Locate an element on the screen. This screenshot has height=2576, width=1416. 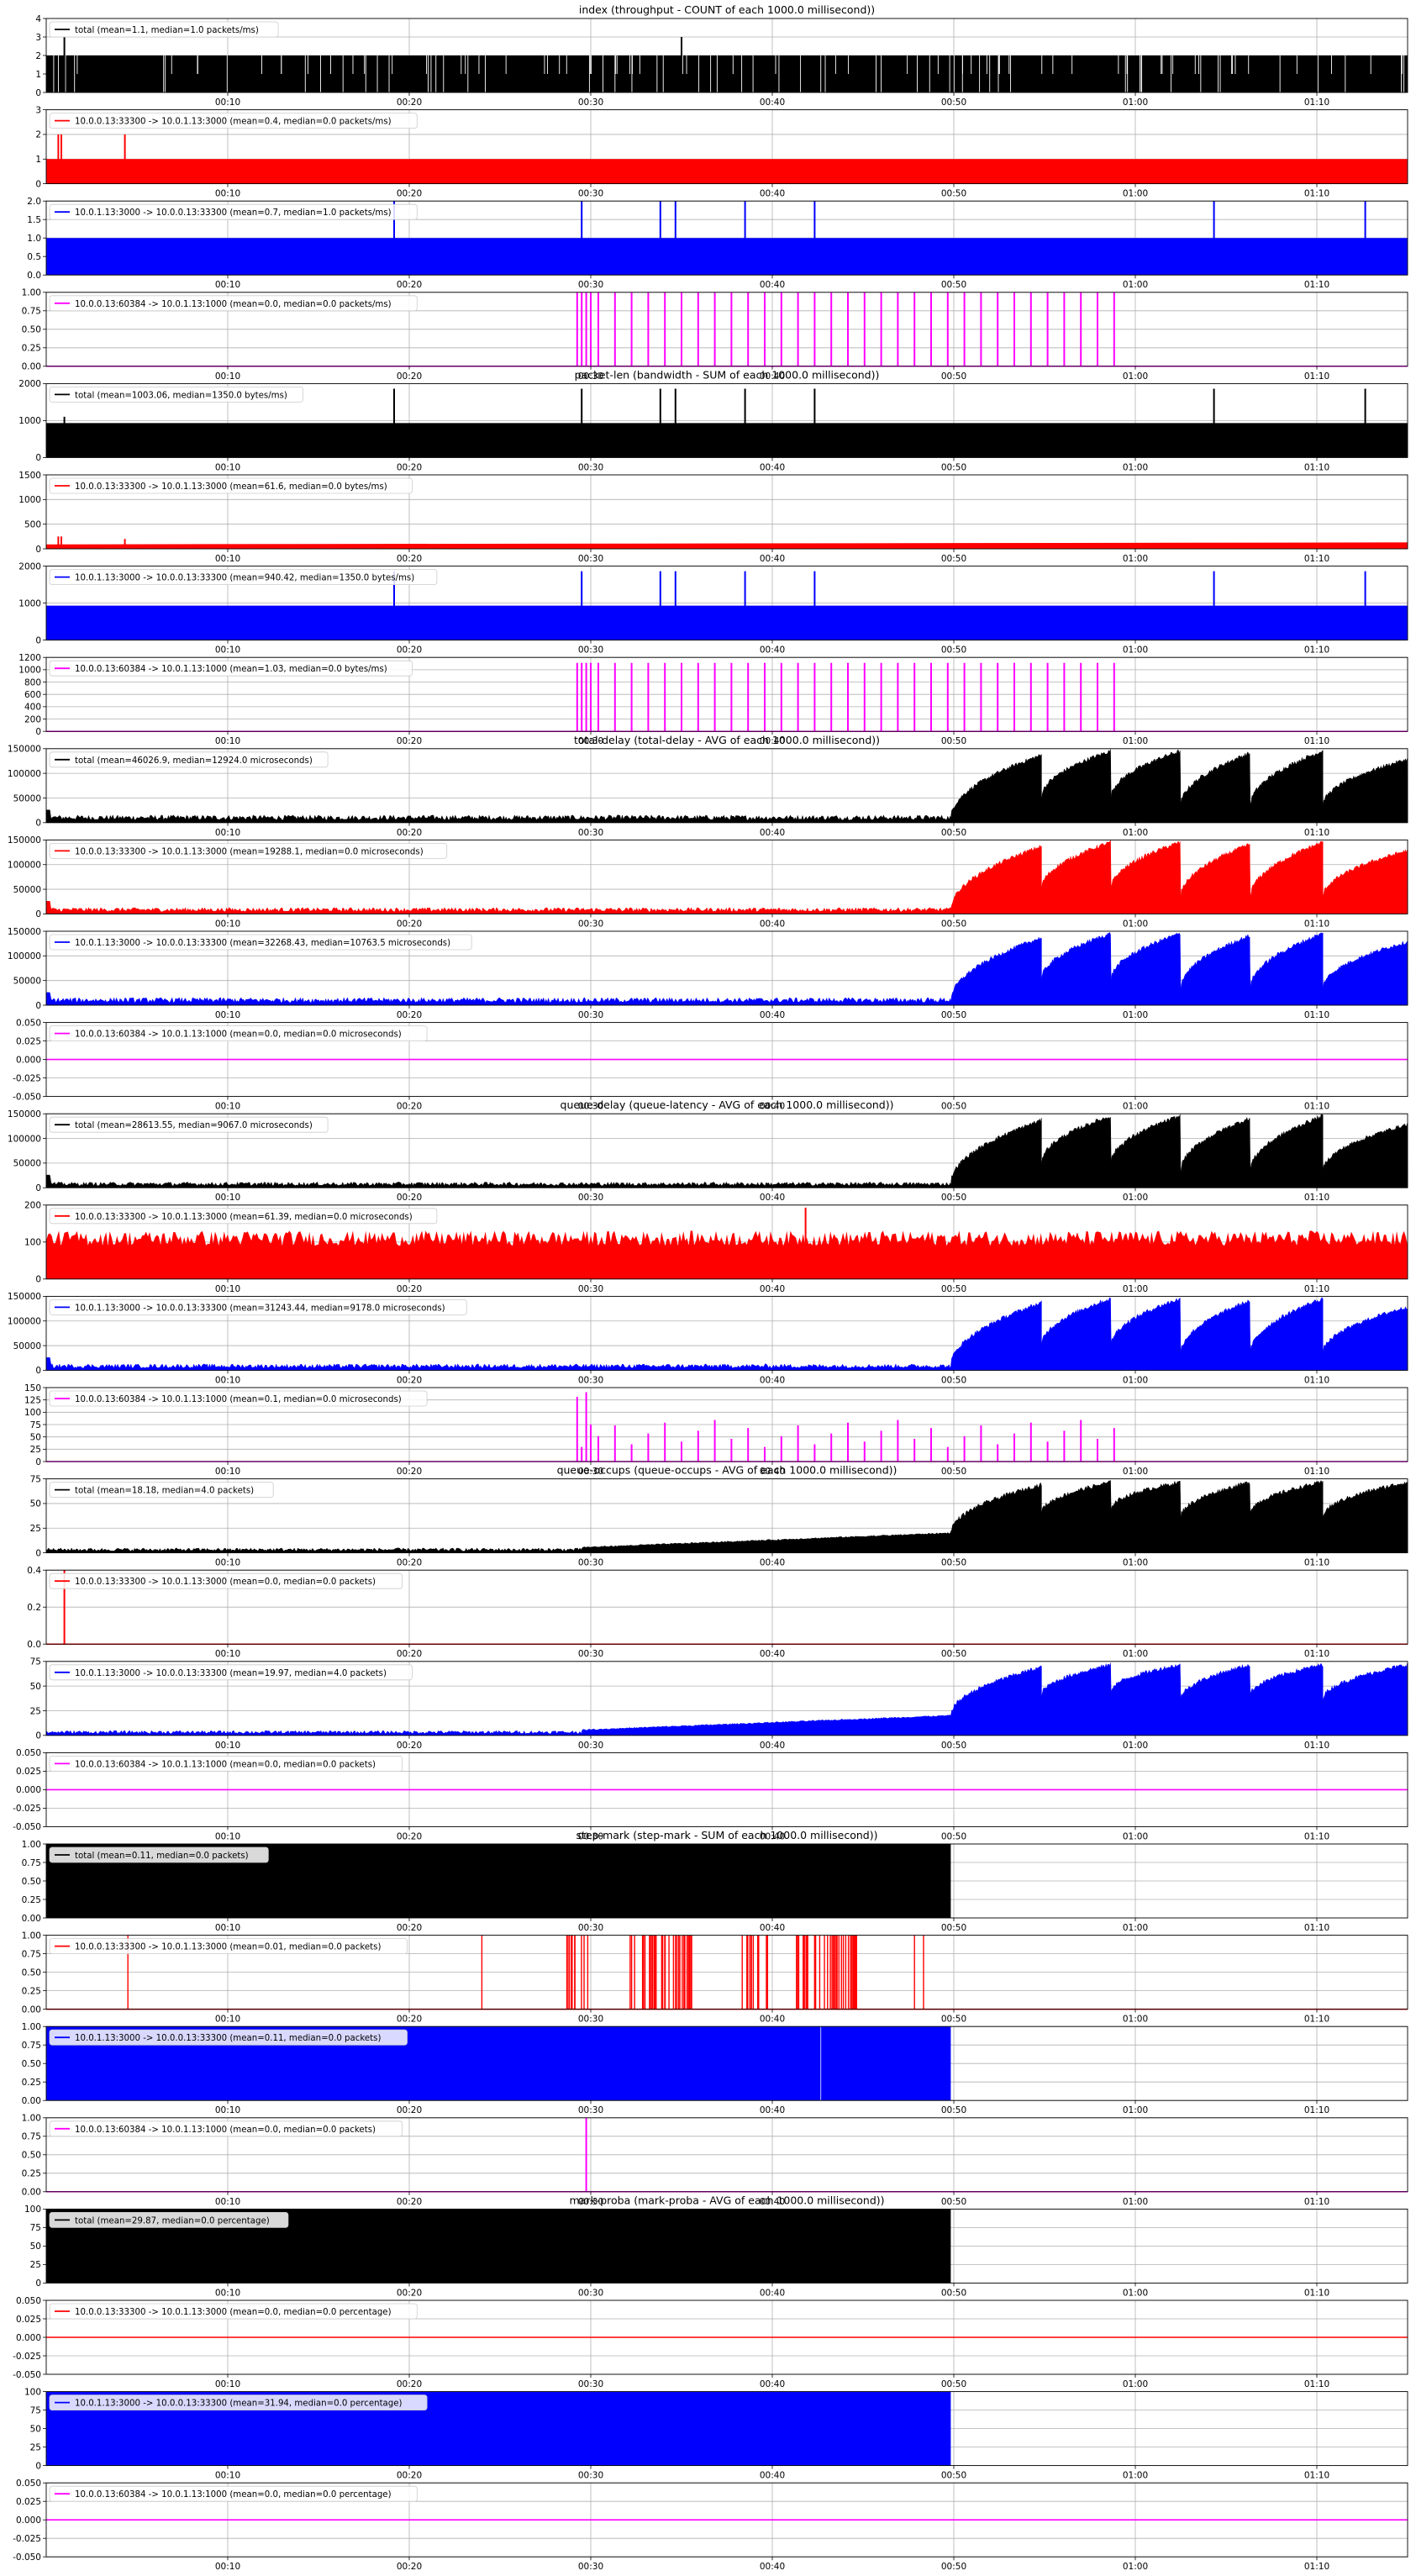
axes-frame is located at coordinates (726, 512).